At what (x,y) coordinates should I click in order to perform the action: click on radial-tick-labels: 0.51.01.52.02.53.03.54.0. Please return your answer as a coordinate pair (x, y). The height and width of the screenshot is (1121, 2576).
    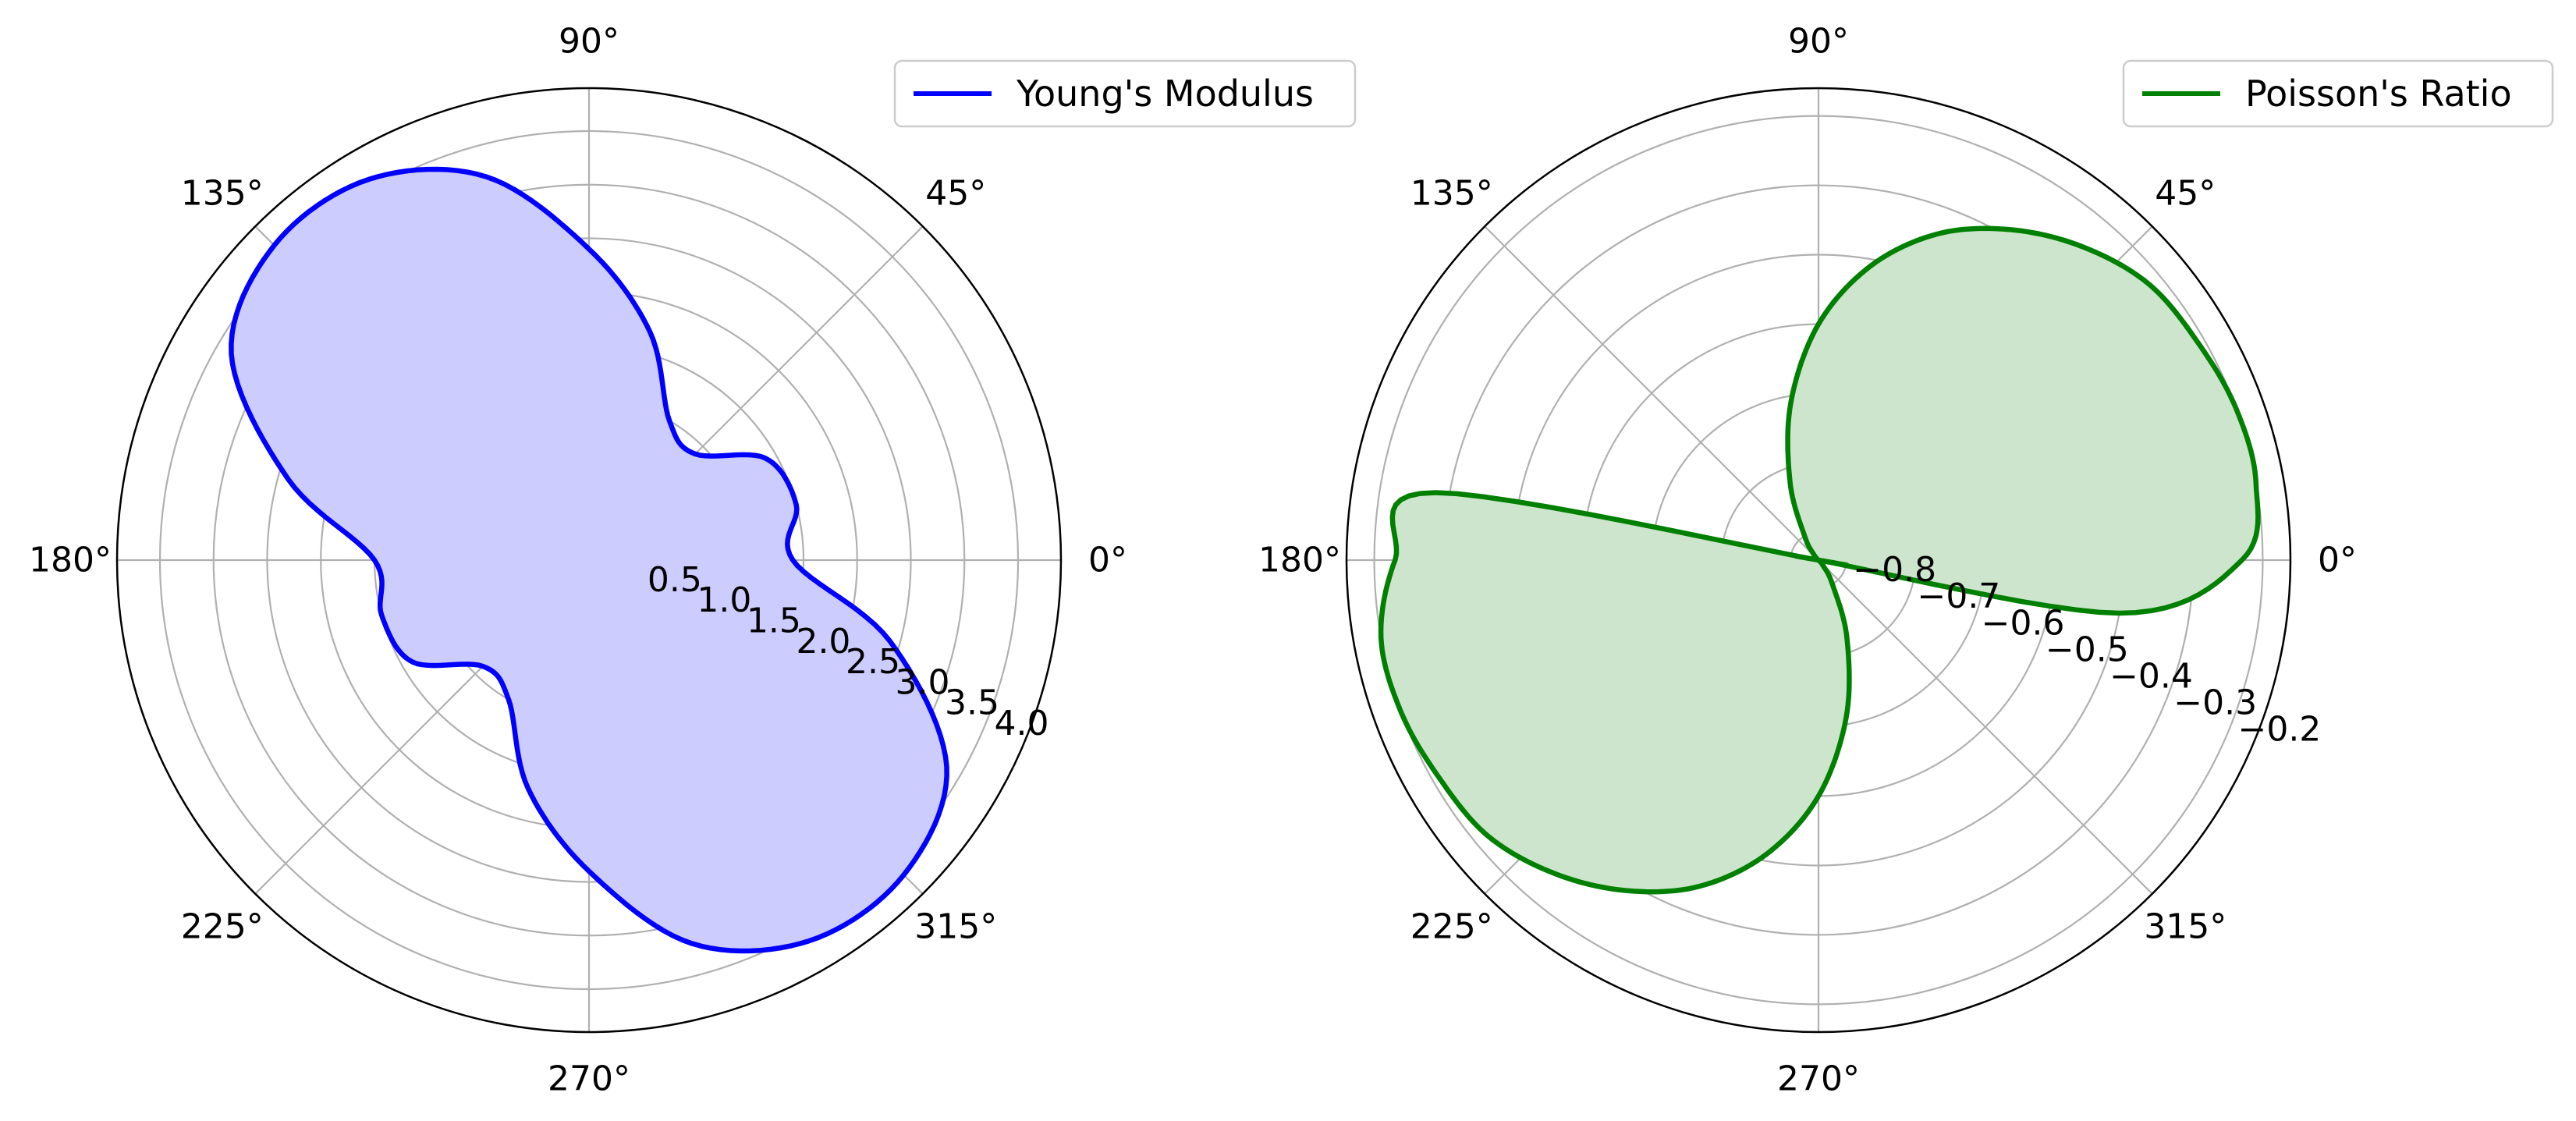
    Looking at the image, I should click on (848, 651).